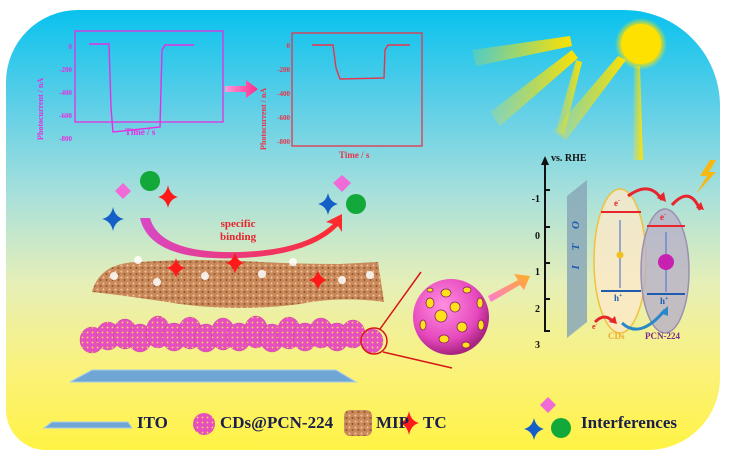 This screenshot has height=459, width=731. What do you see at coordinates (451, 317) in the screenshot?
I see `cds-pcn224-sphere-zoom` at bounding box center [451, 317].